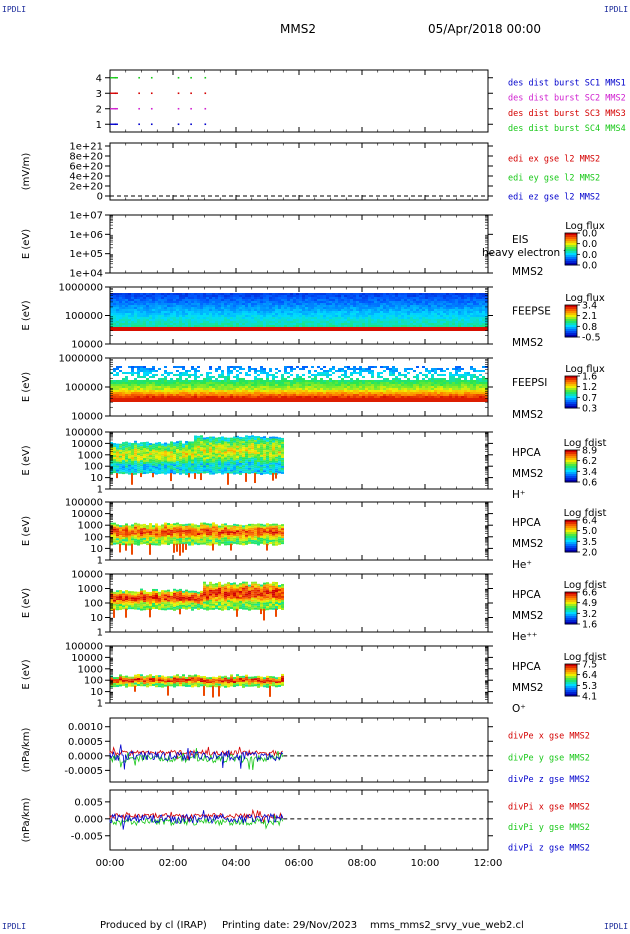 This screenshot has width=630, height=934. I want to click on legend-entry: des dist burst SC2 MMS2, so click(567, 99).